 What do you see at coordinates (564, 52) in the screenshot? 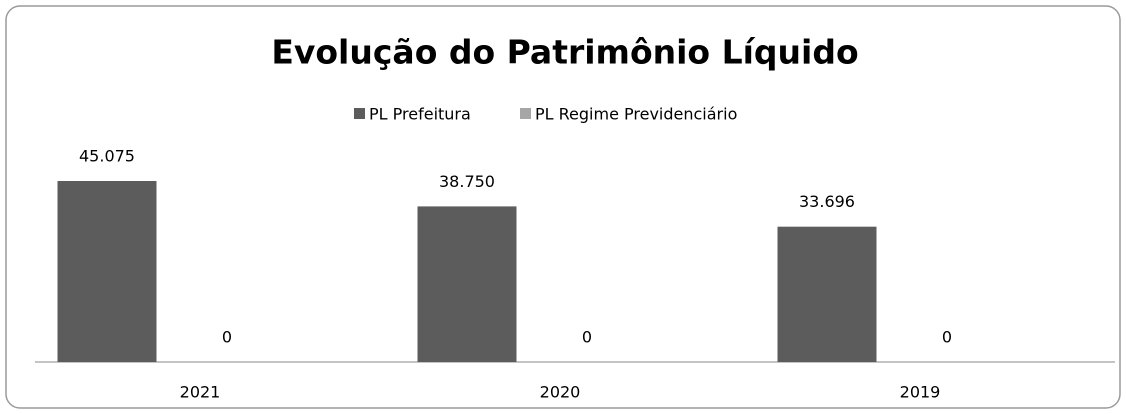
I see `chart-title: Evolução do Patrimônio Líquido` at bounding box center [564, 52].